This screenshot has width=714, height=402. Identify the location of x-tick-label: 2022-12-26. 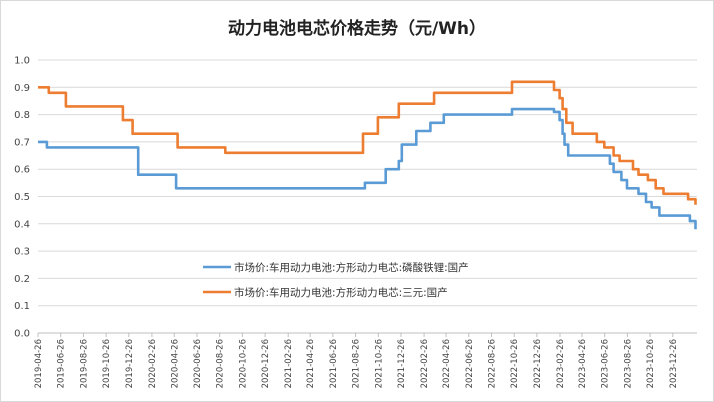
(538, 363).